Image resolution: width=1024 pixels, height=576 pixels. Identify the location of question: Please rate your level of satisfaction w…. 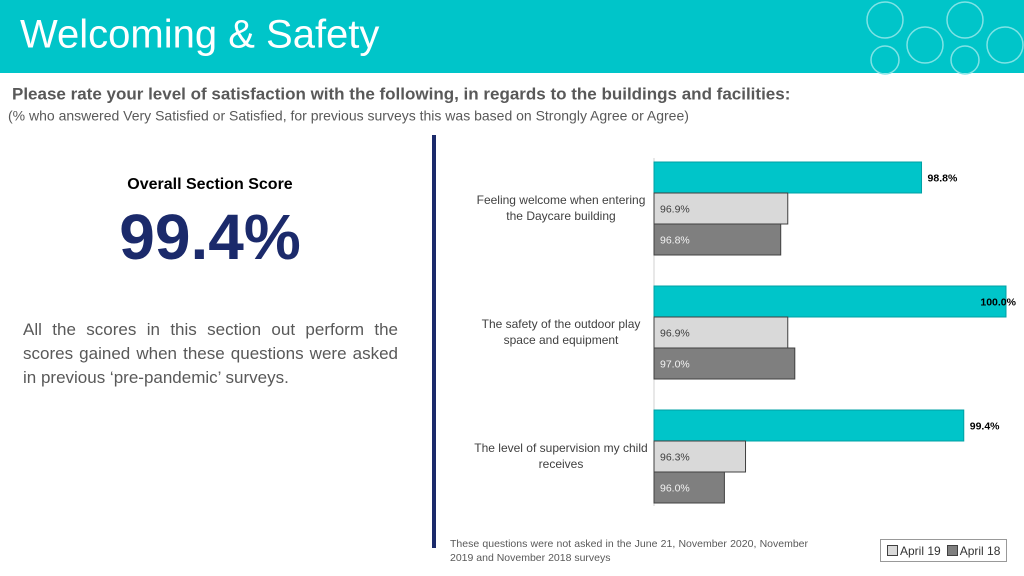
(401, 93).